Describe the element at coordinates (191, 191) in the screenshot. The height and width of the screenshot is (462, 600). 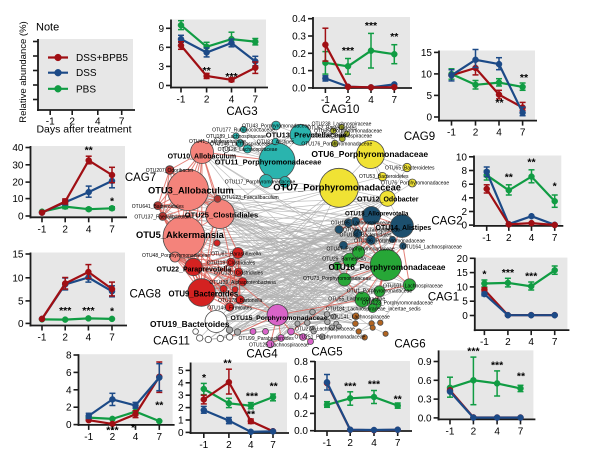
I see `svg-text: OTU3_Allobaculum` at that location.